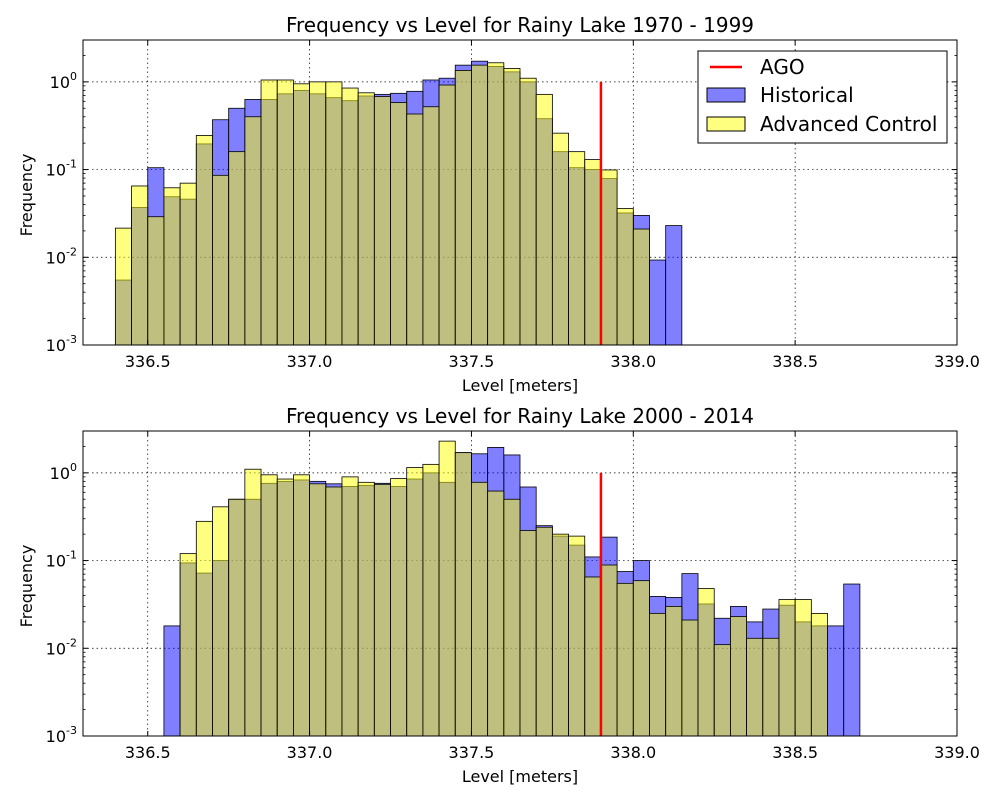 This screenshot has height=800, width=1000. Describe the element at coordinates (520, 385) in the screenshot. I see `x-axis-label: Level [meters]` at that location.